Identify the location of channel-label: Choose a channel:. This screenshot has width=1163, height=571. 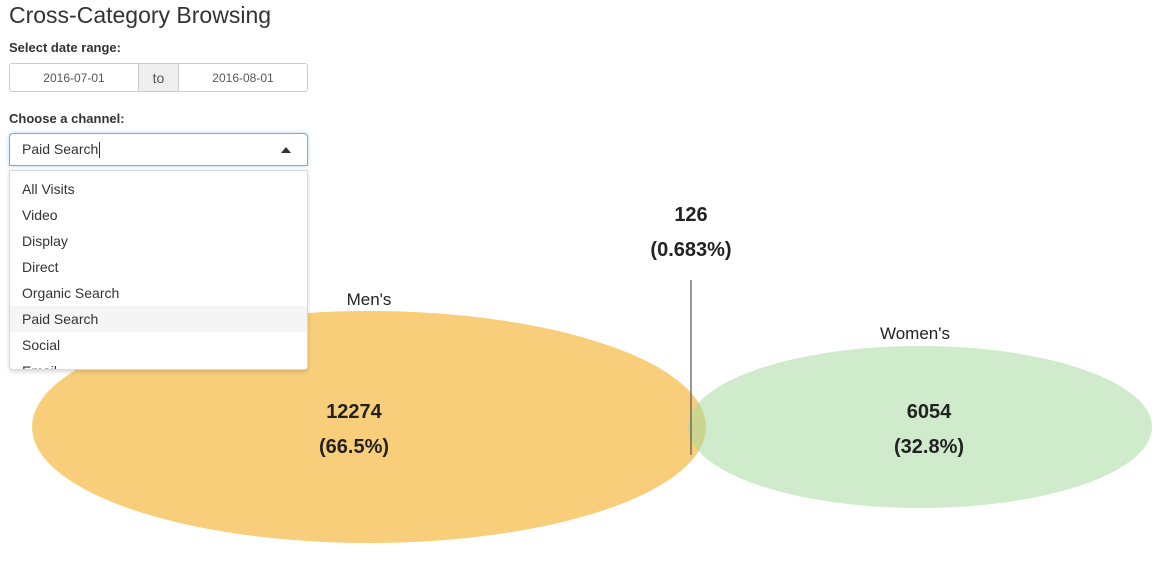
(67, 118).